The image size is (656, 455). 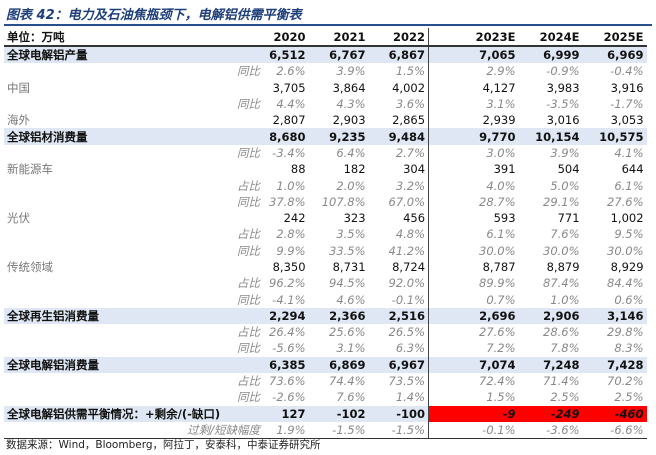 I want to click on cell-value: 33.5%, so click(x=347, y=250).